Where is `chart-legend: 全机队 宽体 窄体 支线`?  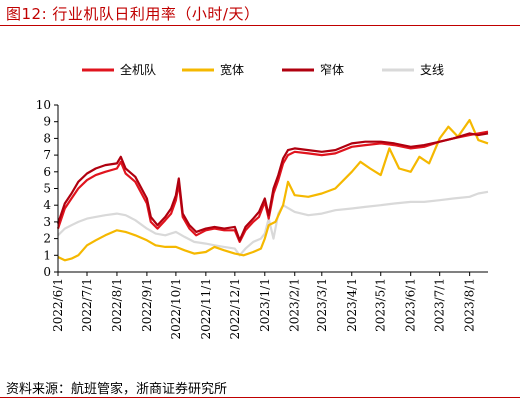
chart-legend: 全机队 宽体 窄体 支线 is located at coordinates (263, 69).